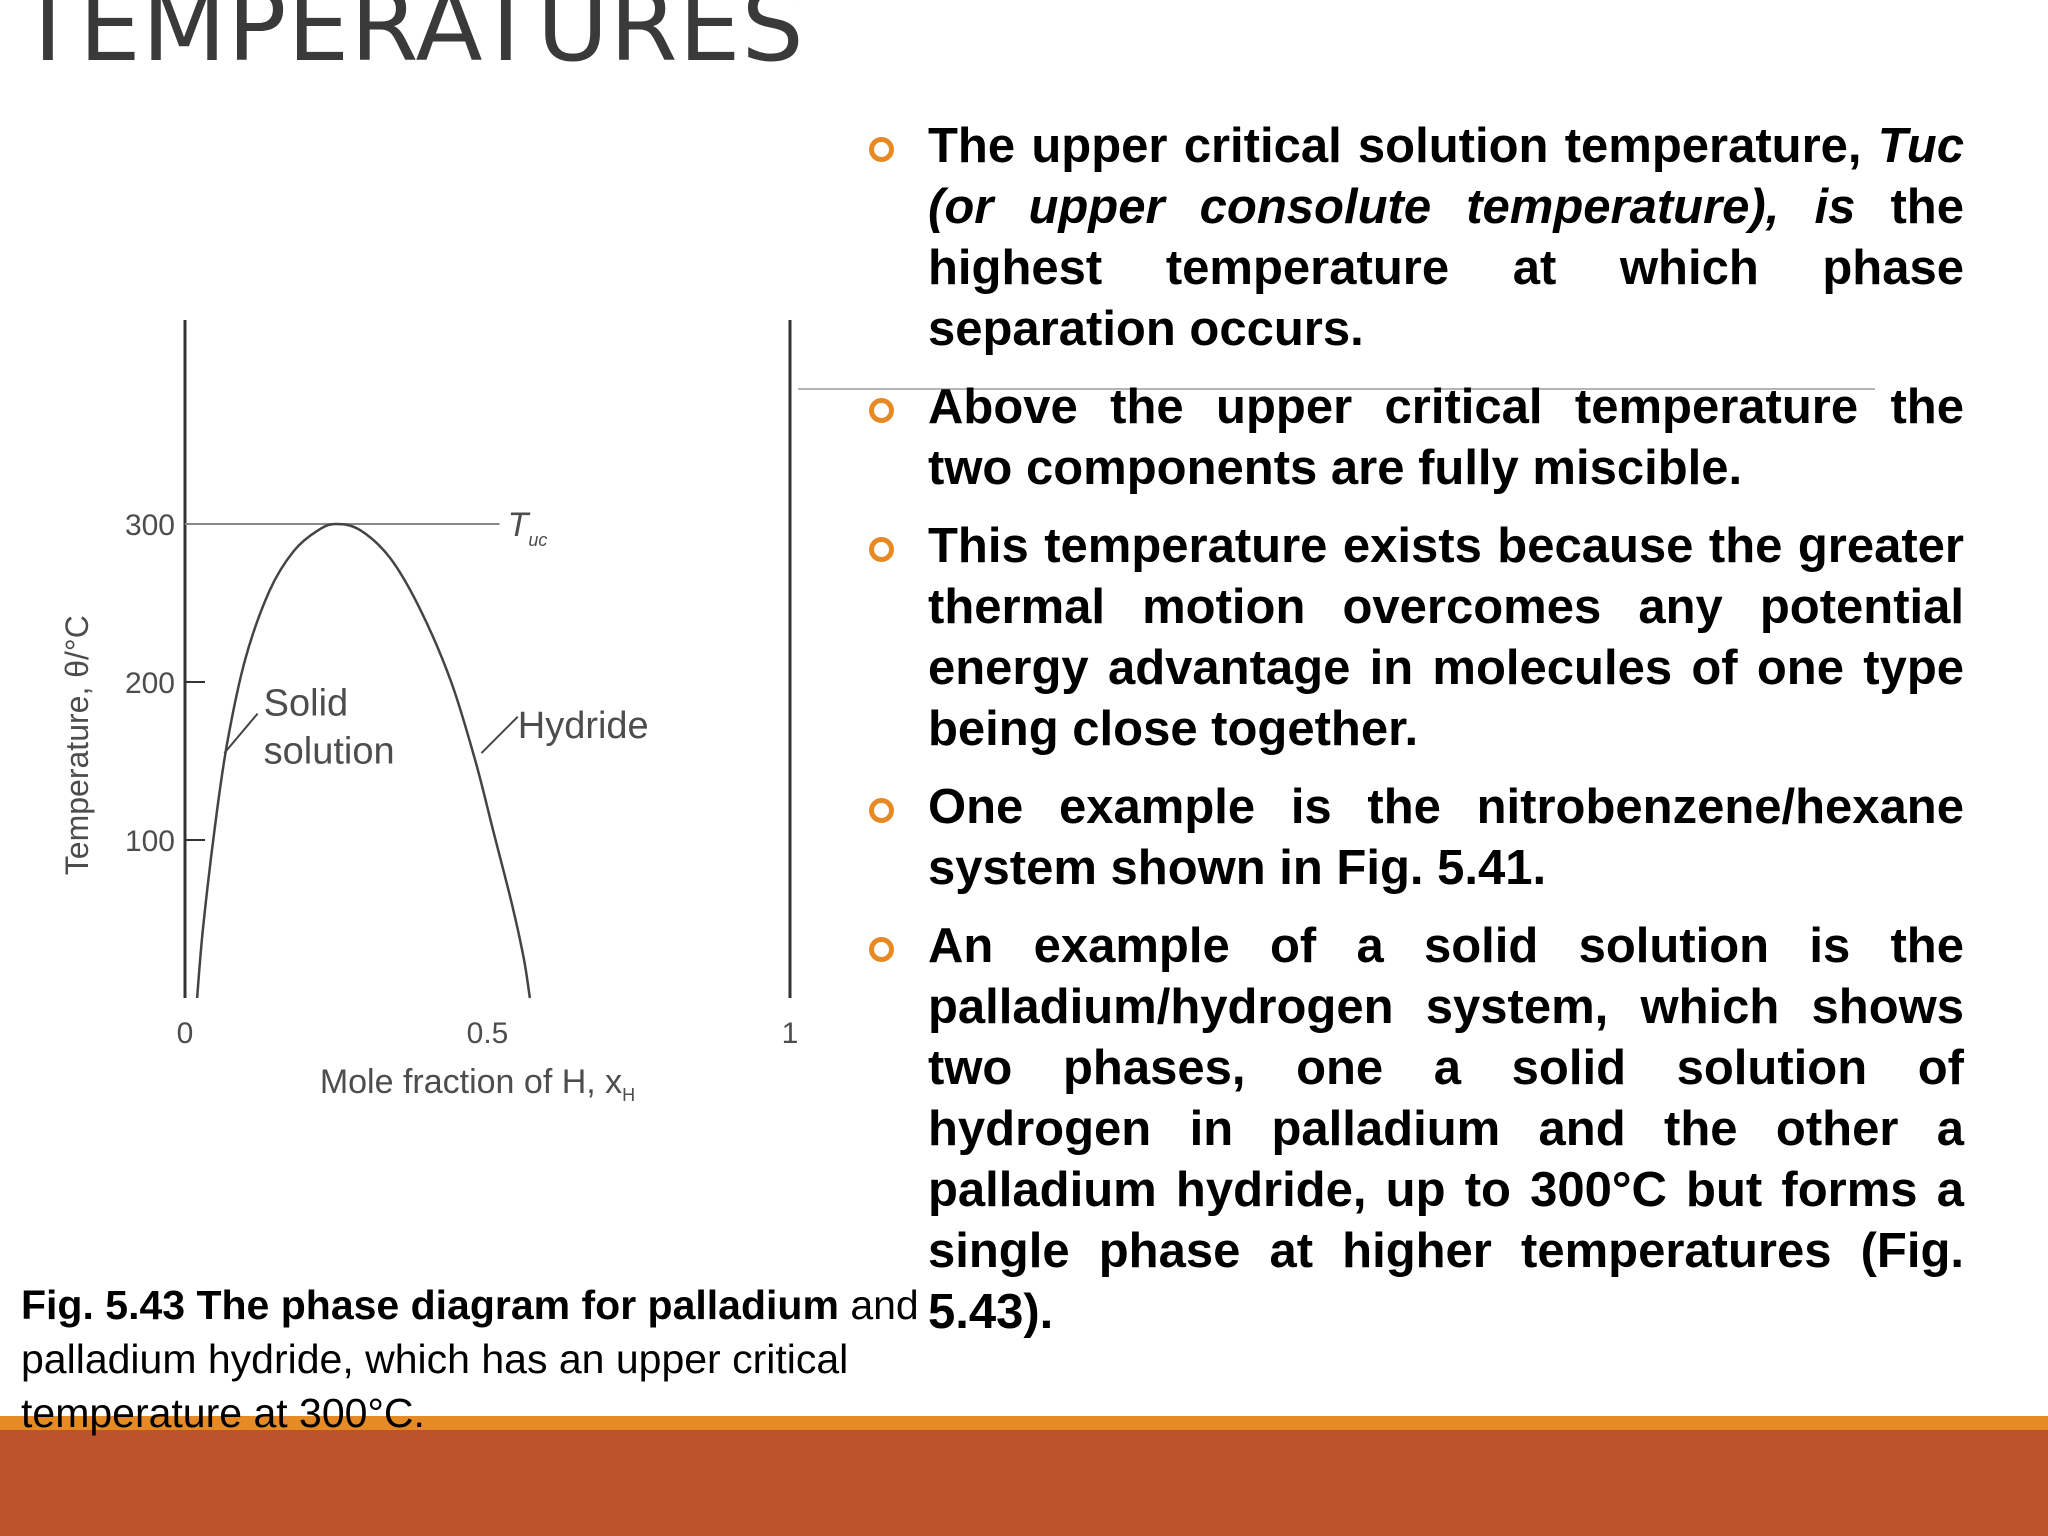 The height and width of the screenshot is (1536, 2048). I want to click on y-tick-label: 300, so click(150, 525).